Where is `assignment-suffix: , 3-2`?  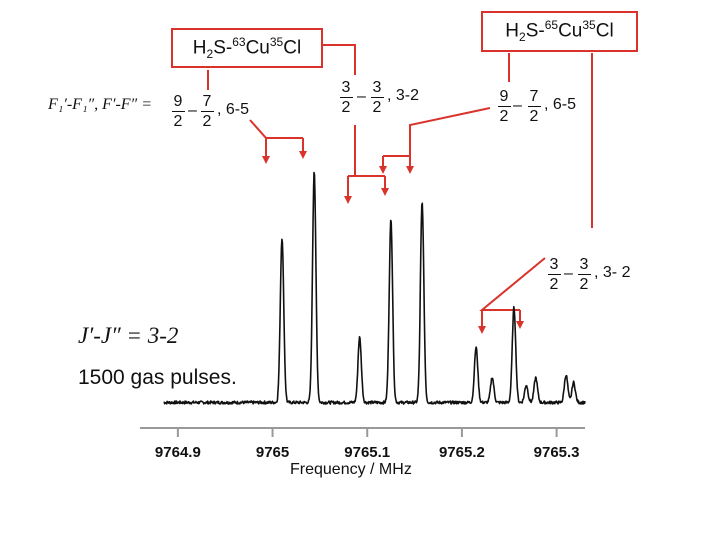
assignment-suffix: , 3-2 is located at coordinates (403, 95).